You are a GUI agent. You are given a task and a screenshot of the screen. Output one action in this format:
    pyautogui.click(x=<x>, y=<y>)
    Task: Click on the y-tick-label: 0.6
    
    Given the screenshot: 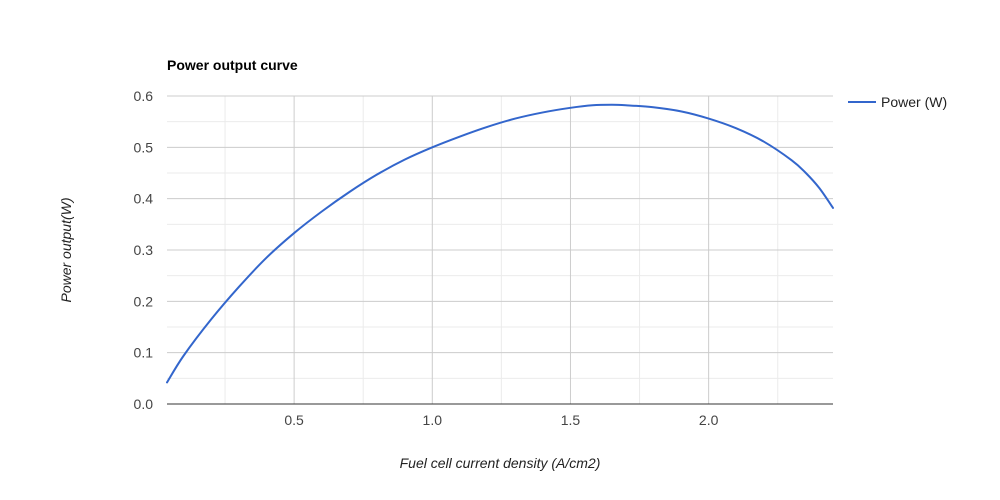 What is the action you would take?
    pyautogui.click(x=144, y=96)
    